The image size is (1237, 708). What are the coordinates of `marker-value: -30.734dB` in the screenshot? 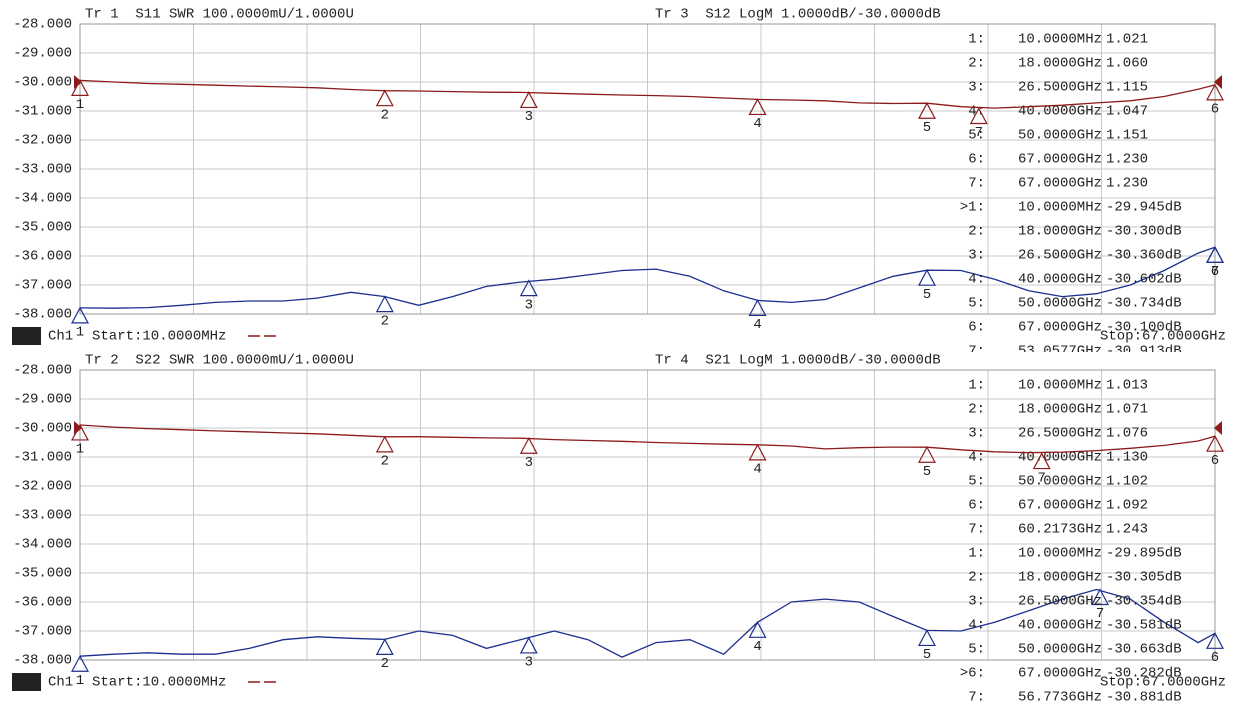 It's located at (1144, 304).